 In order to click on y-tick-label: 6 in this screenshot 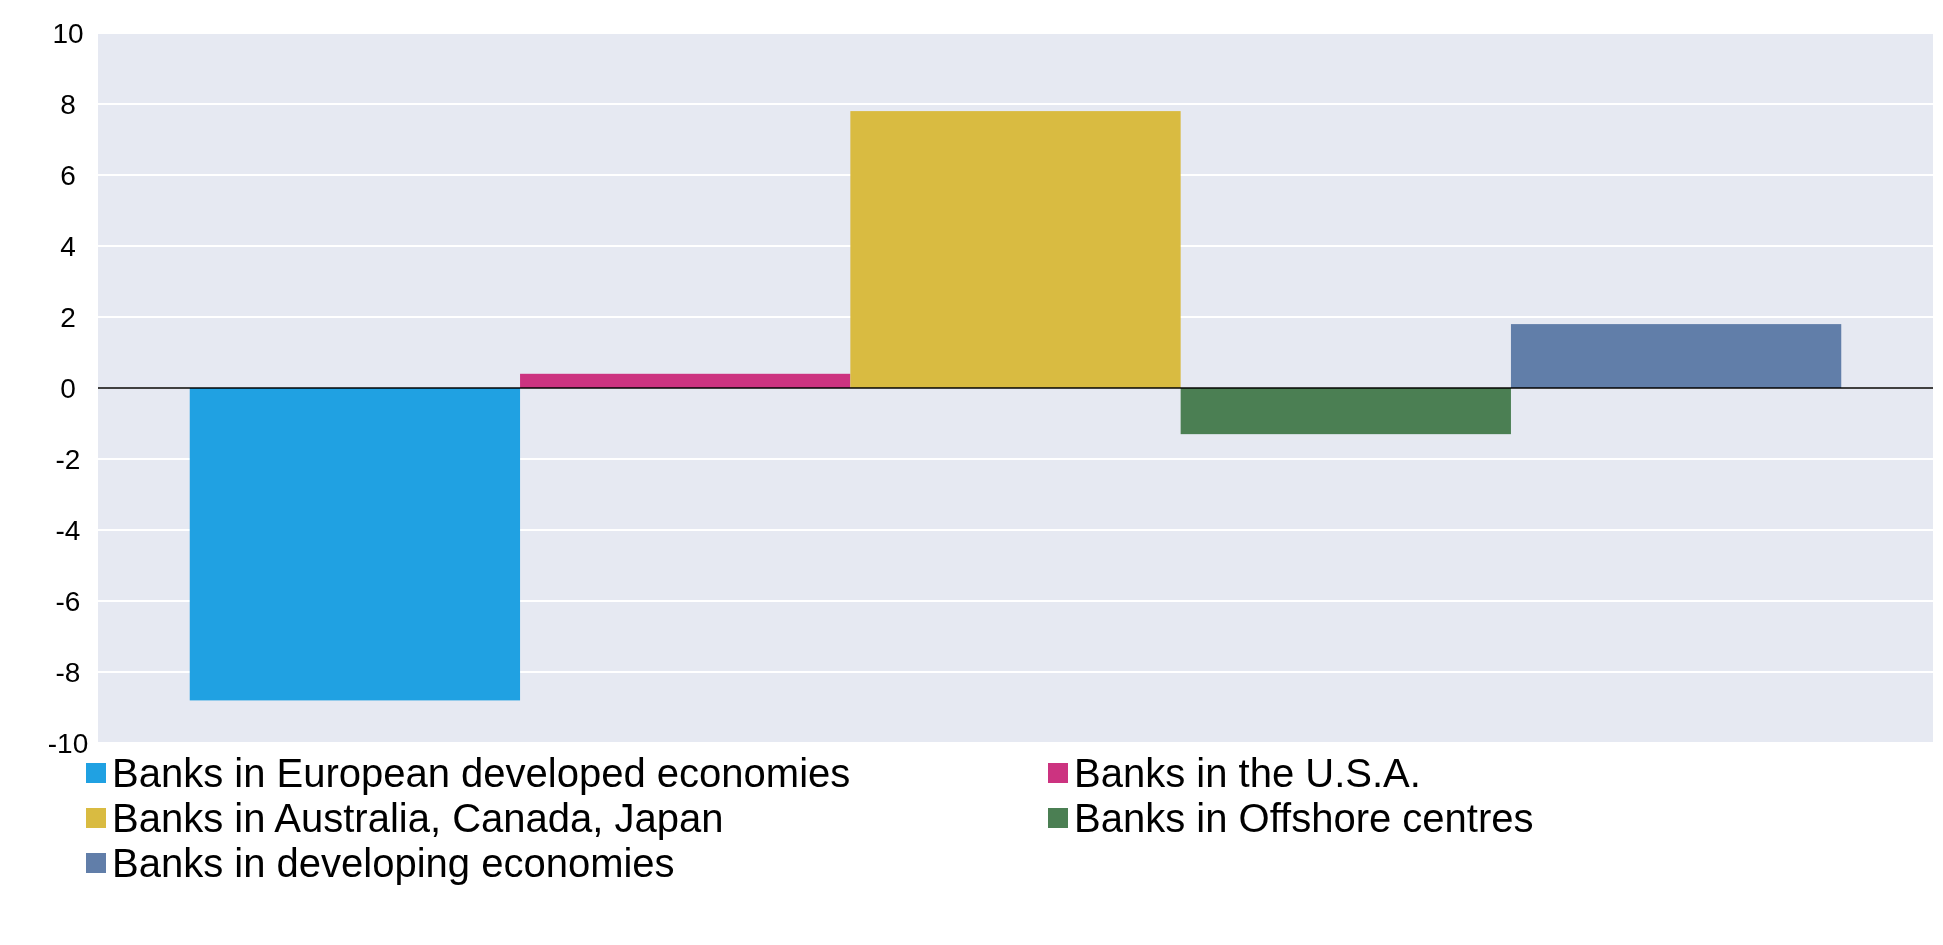, I will do `click(68, 175)`.